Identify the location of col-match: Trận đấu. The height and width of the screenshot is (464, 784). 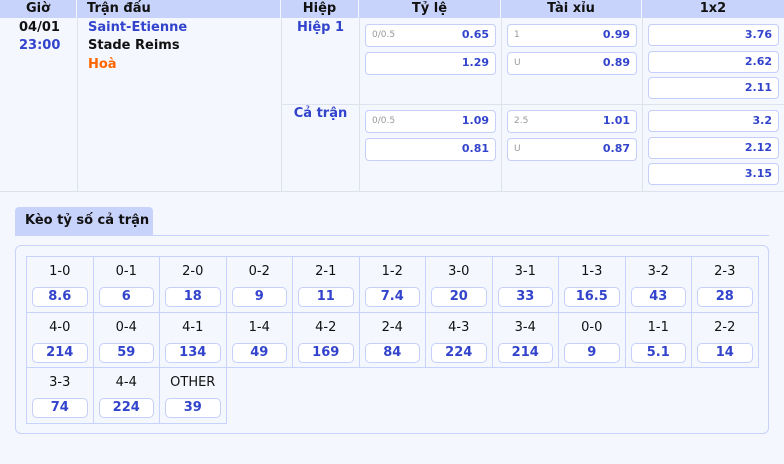
(179, 9).